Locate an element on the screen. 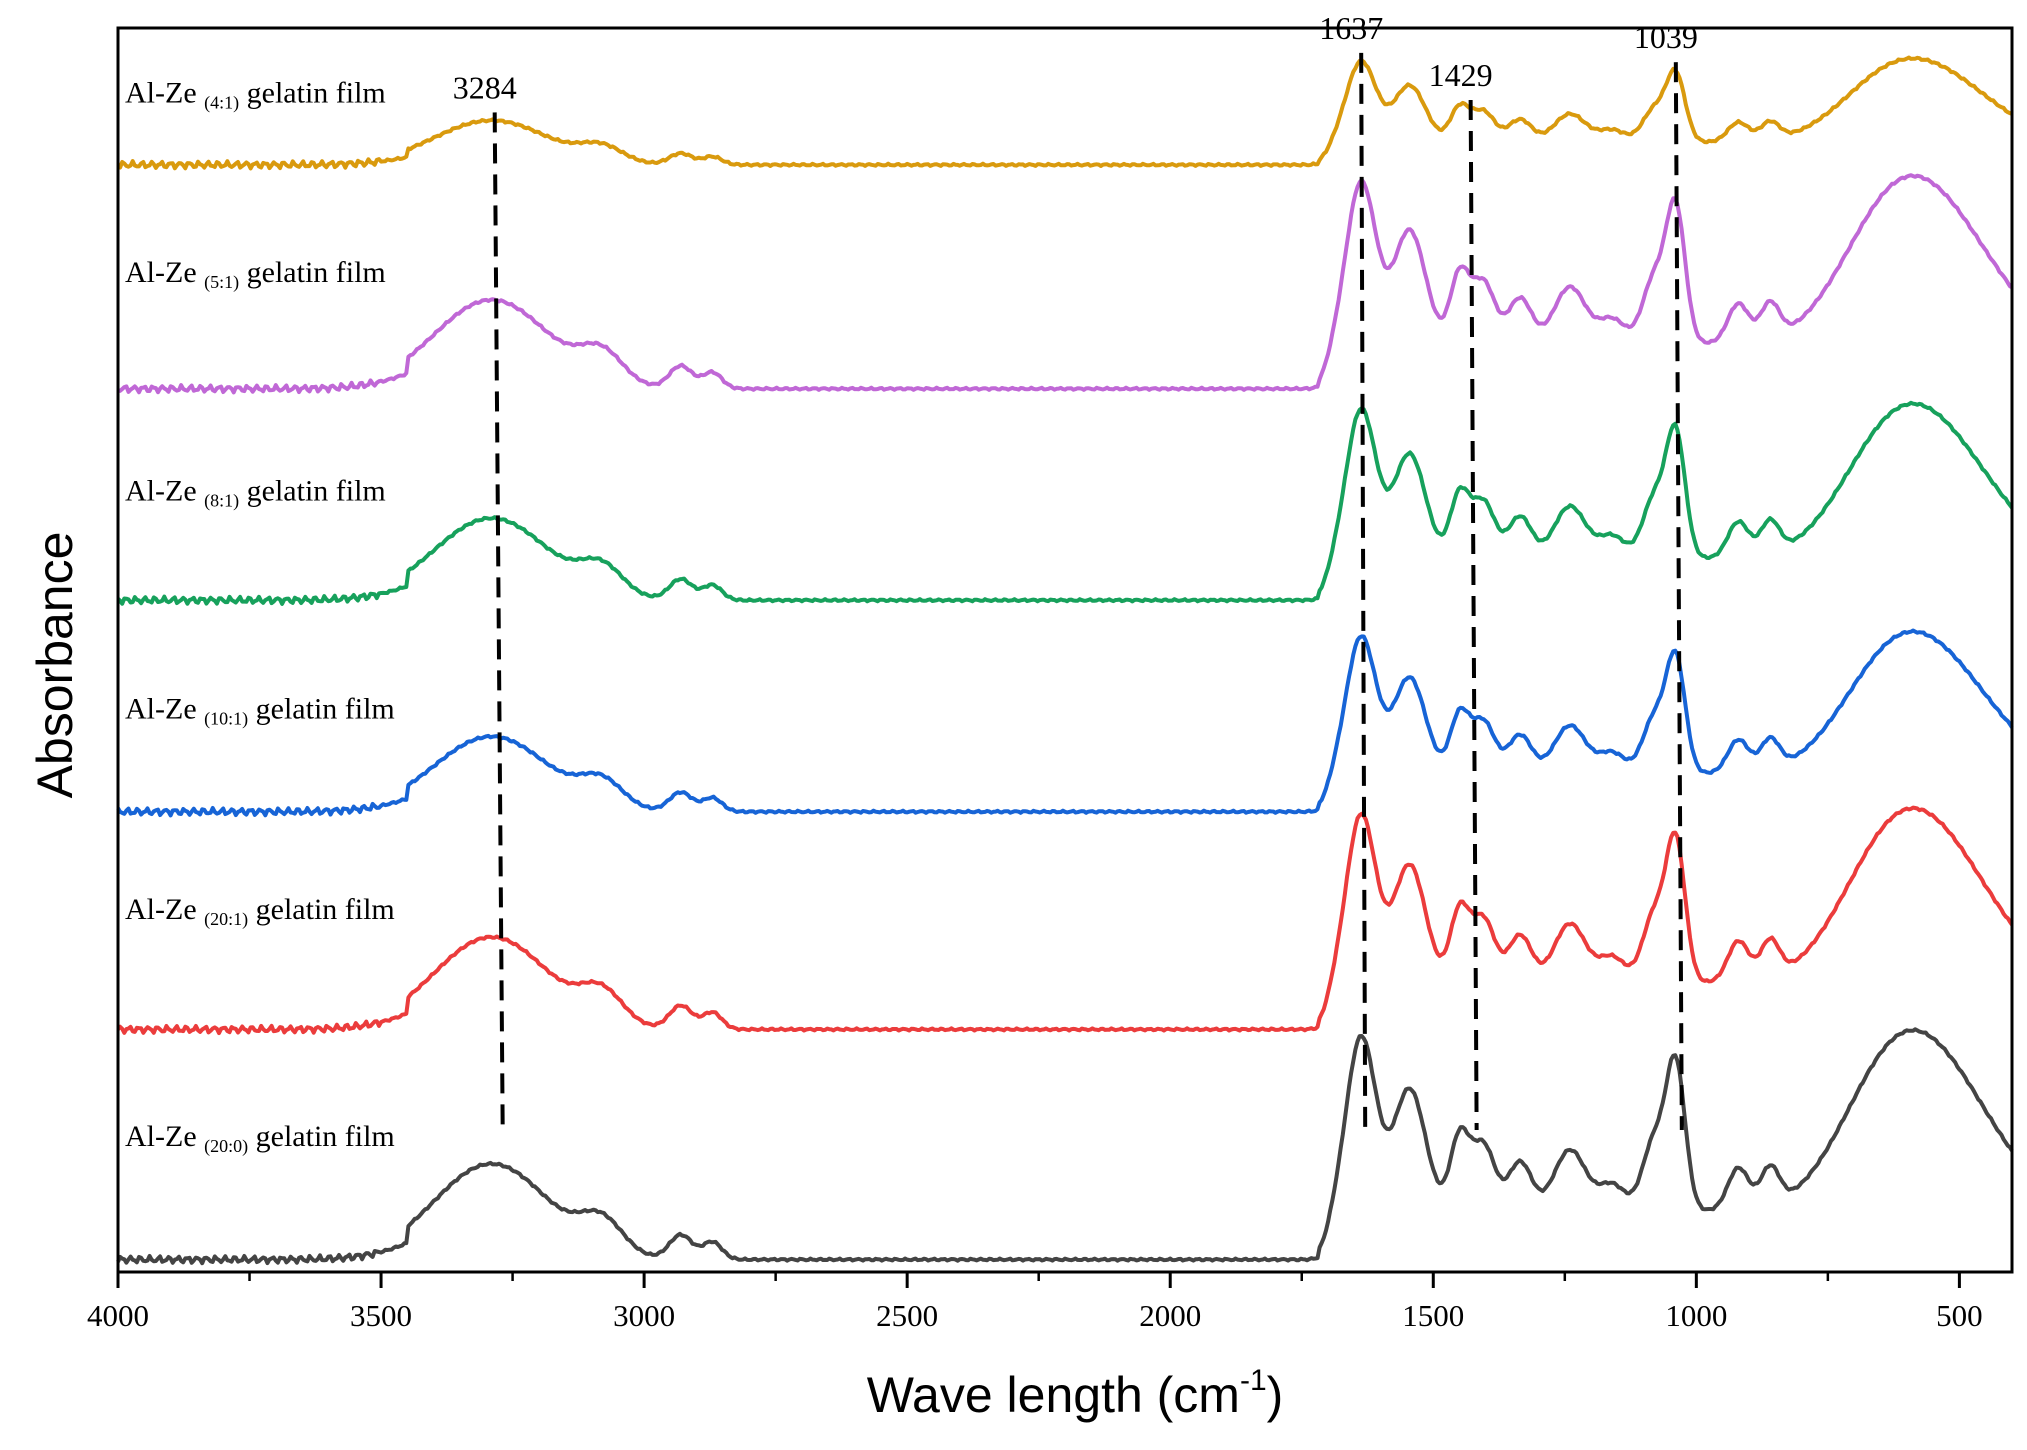 Image resolution: width=2027 pixels, height=1450 pixels. x-axis-title: Wave length (cm-1) is located at coordinates (1075, 1393).